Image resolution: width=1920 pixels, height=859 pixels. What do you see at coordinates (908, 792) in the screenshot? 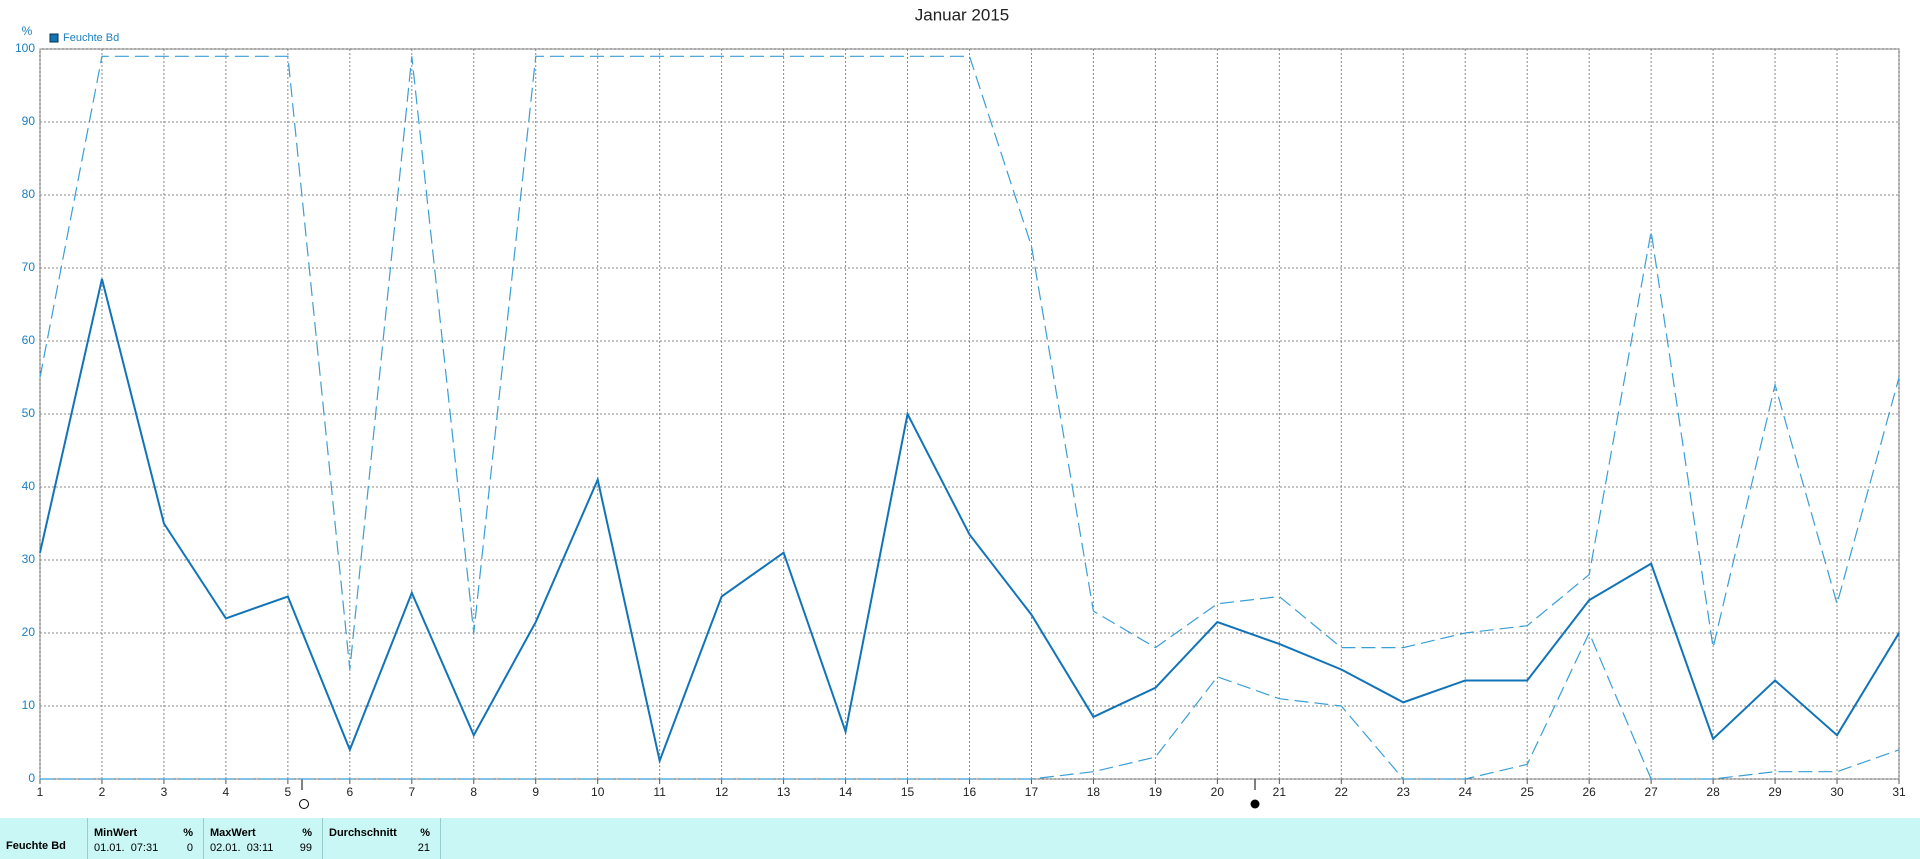
I see `x-tick-label: 15` at bounding box center [908, 792].